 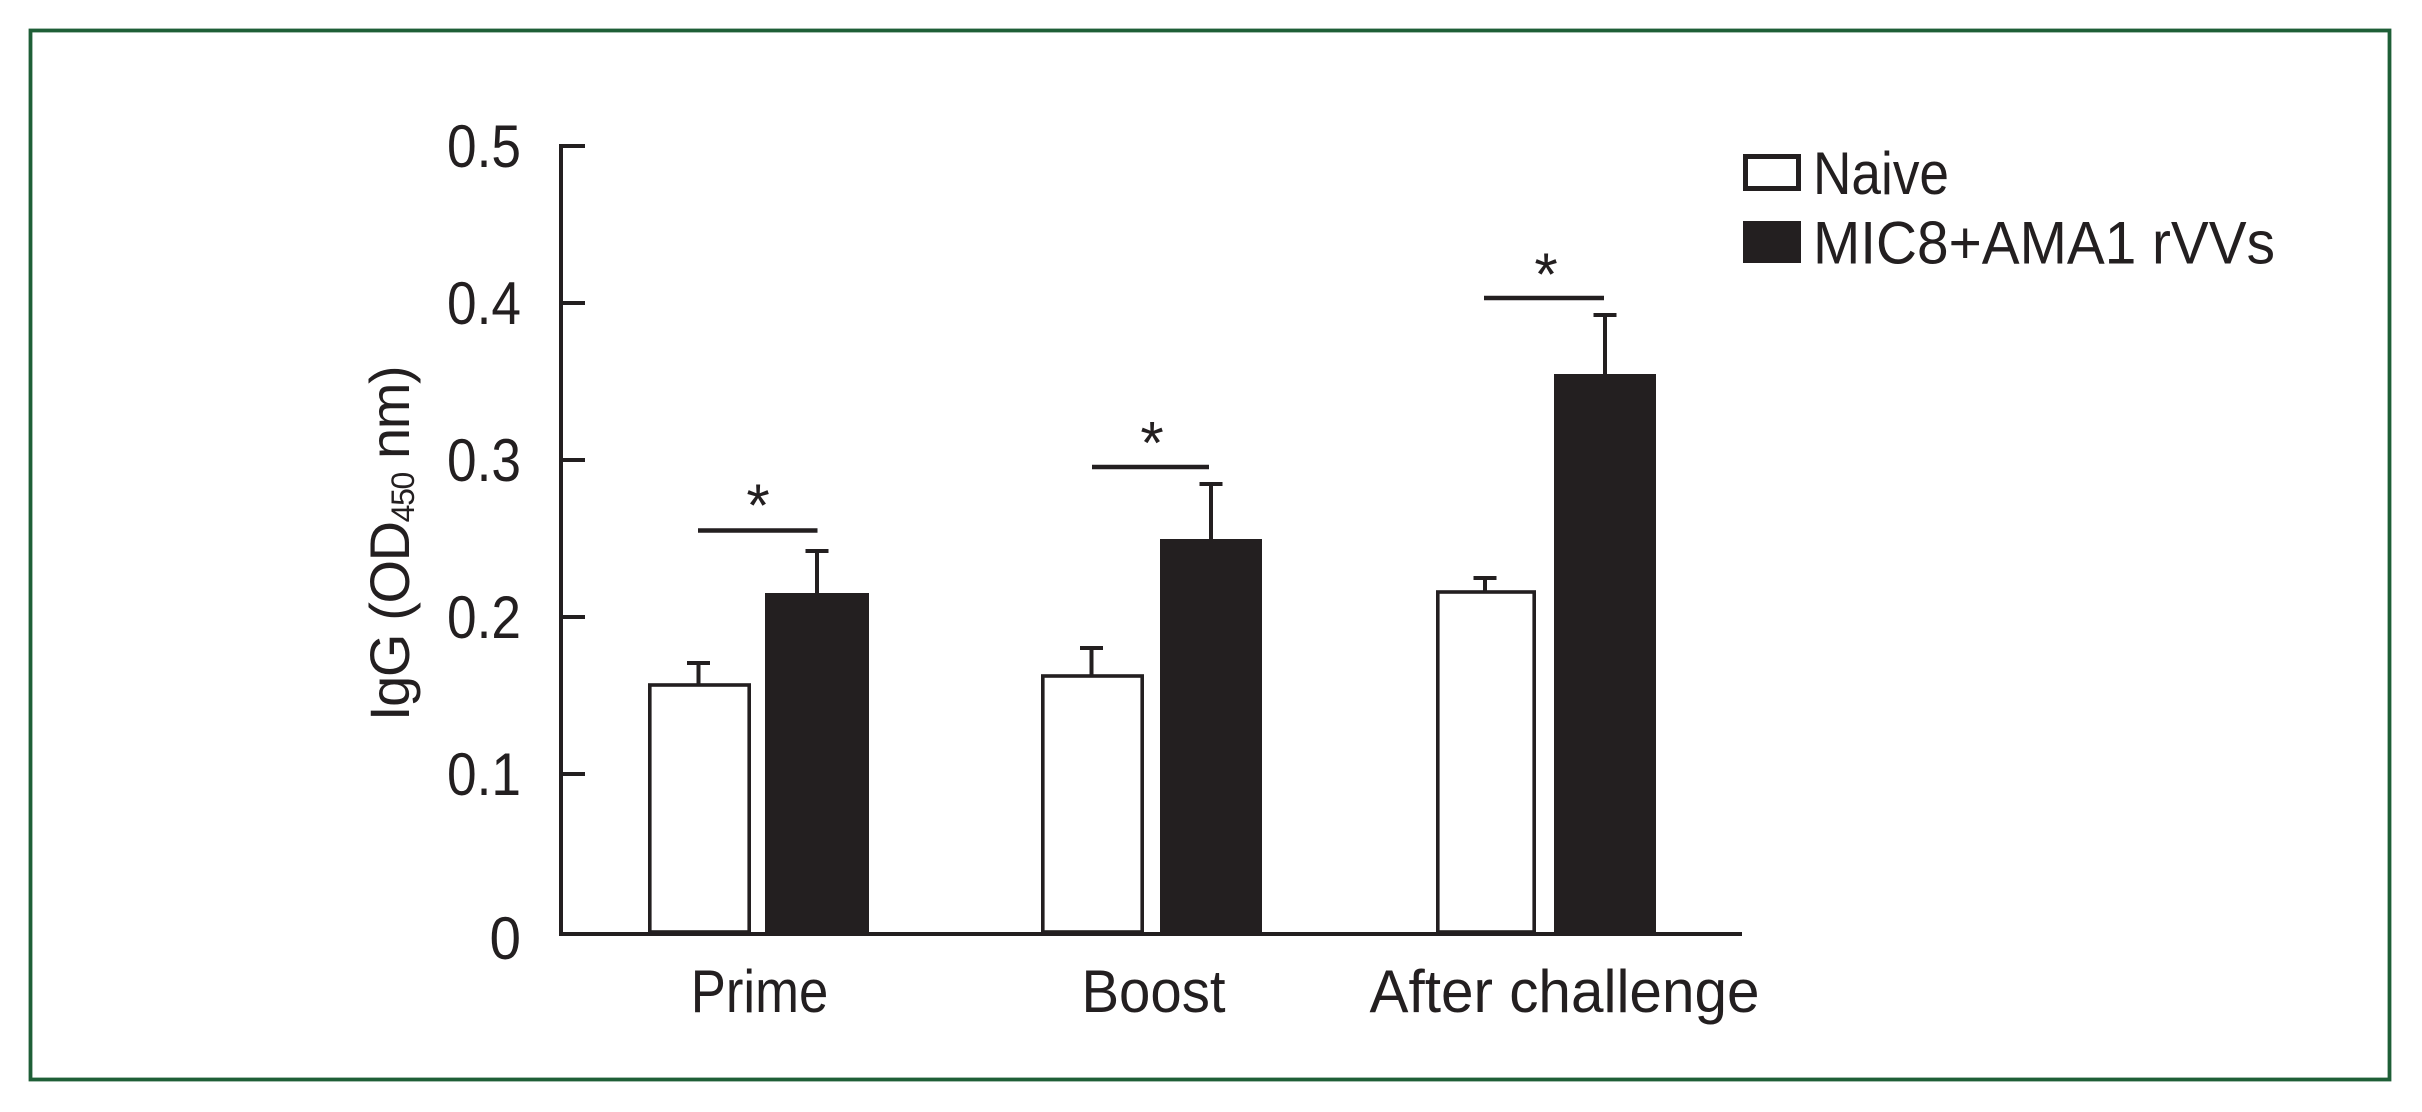 I want to click on svg-text: 0, so click(x=506, y=938).